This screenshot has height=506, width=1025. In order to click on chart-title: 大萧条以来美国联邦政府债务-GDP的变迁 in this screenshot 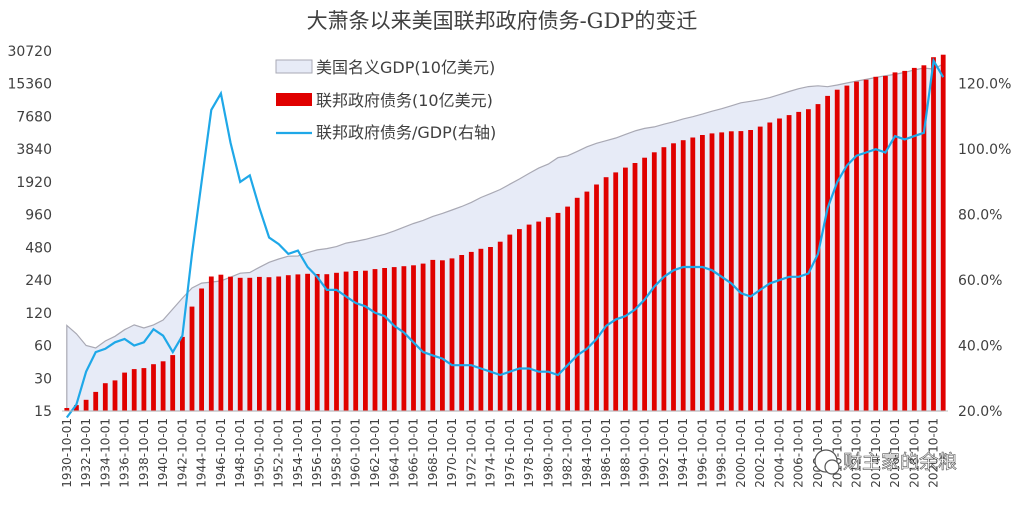, I will do `click(502, 21)`.